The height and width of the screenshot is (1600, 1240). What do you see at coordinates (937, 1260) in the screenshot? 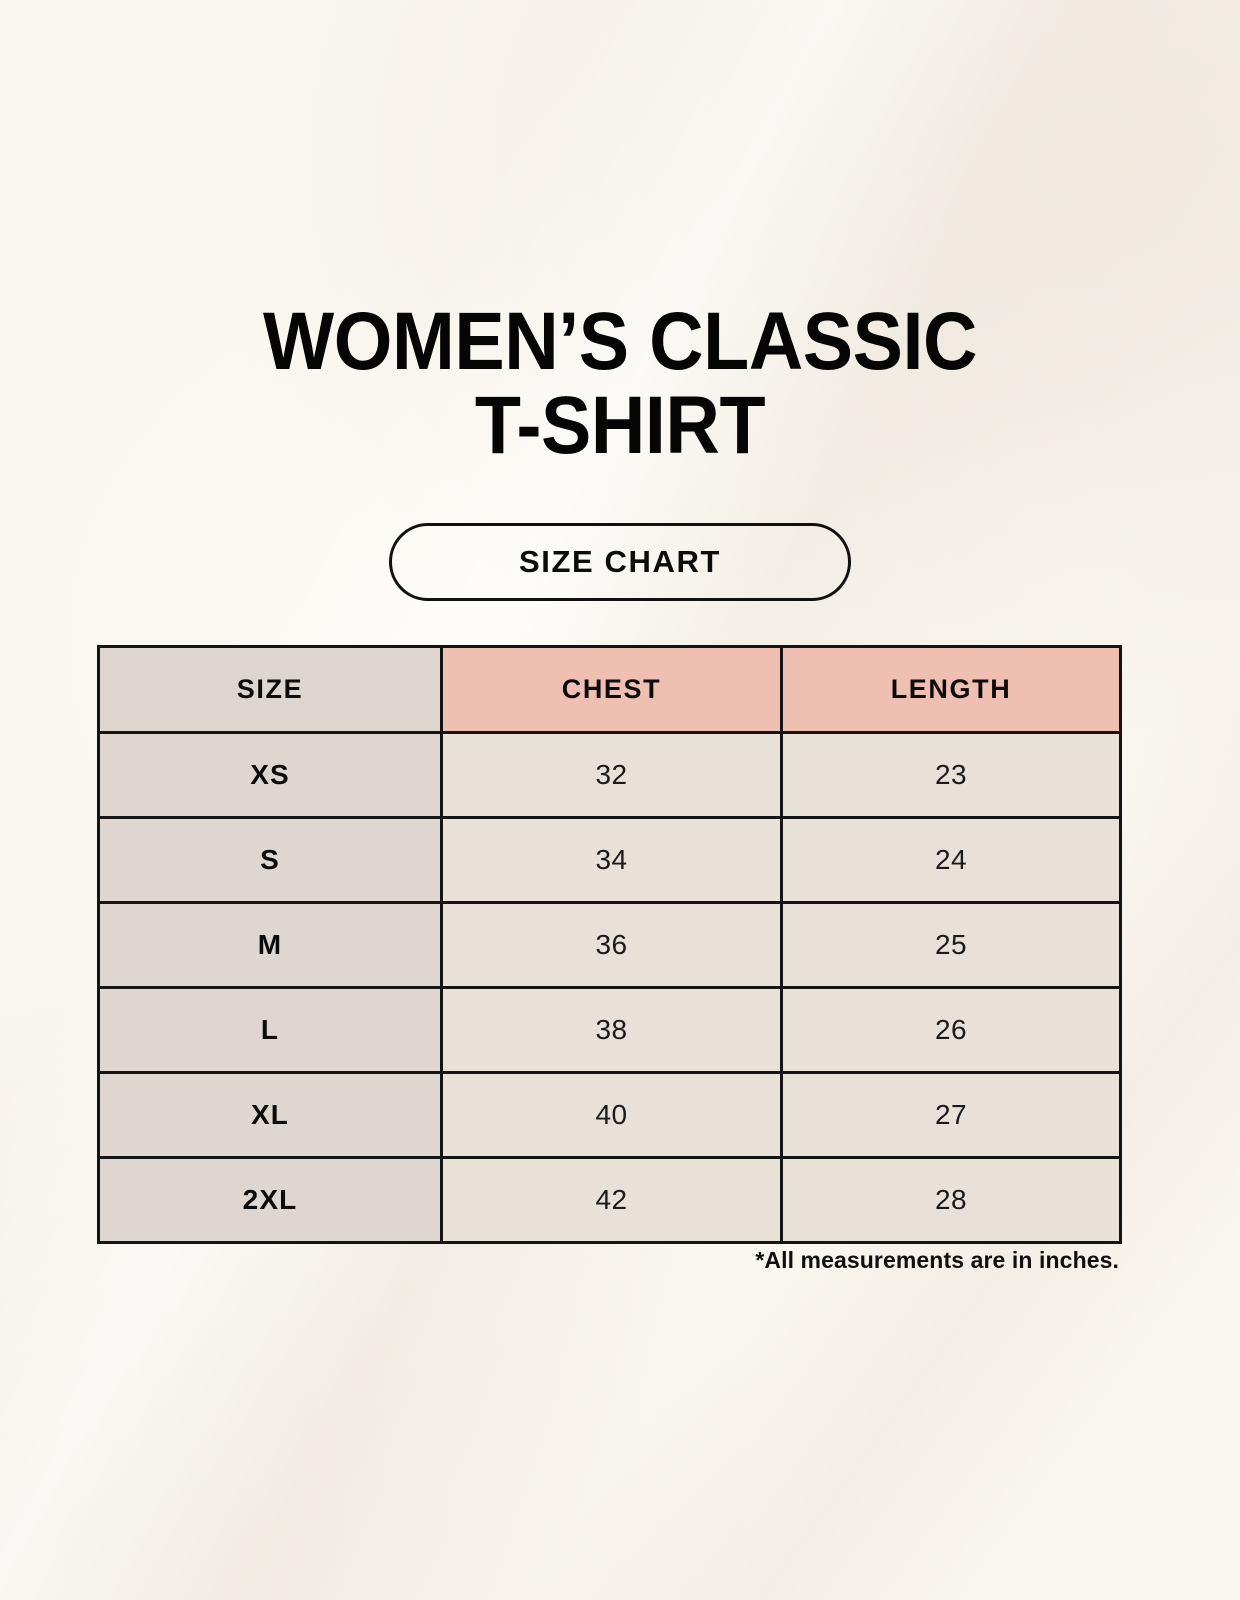
I see `measurements-footnote: *All measurements are in inches.` at bounding box center [937, 1260].